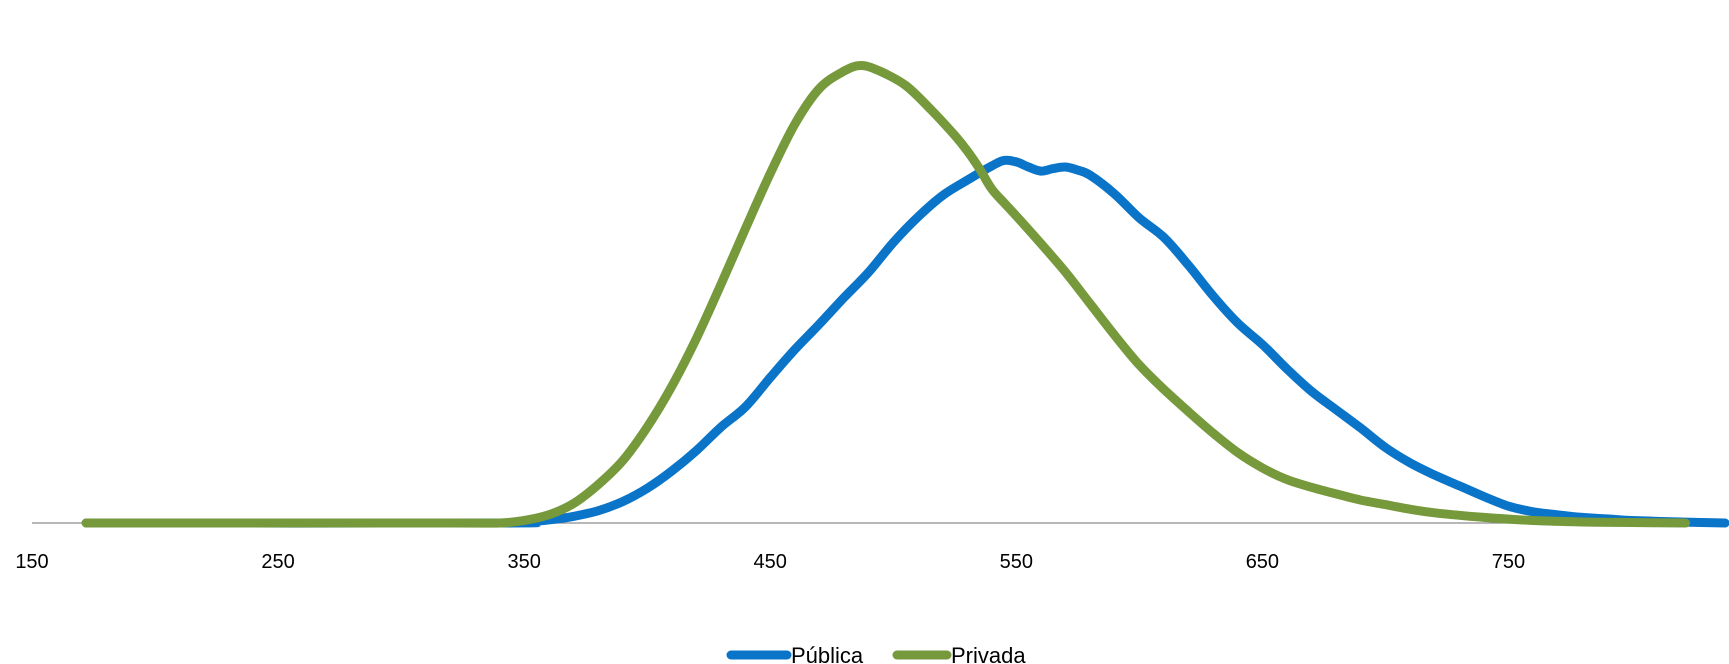  I want to click on x-tick-label: 450, so click(770, 562).